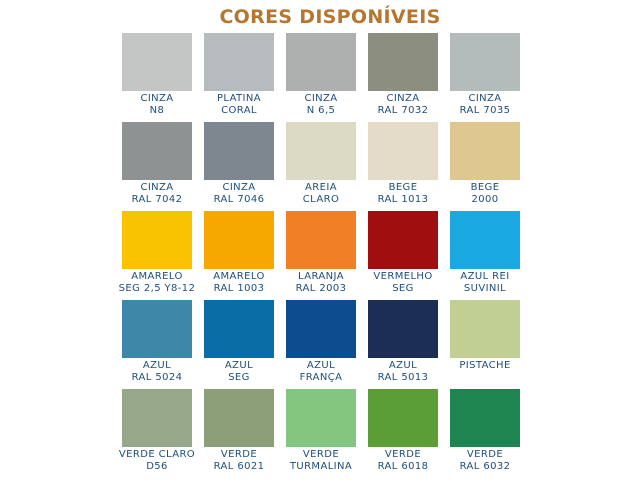 This screenshot has height=480, width=640. I want to click on swatch-label: RAL 2003, so click(321, 288).